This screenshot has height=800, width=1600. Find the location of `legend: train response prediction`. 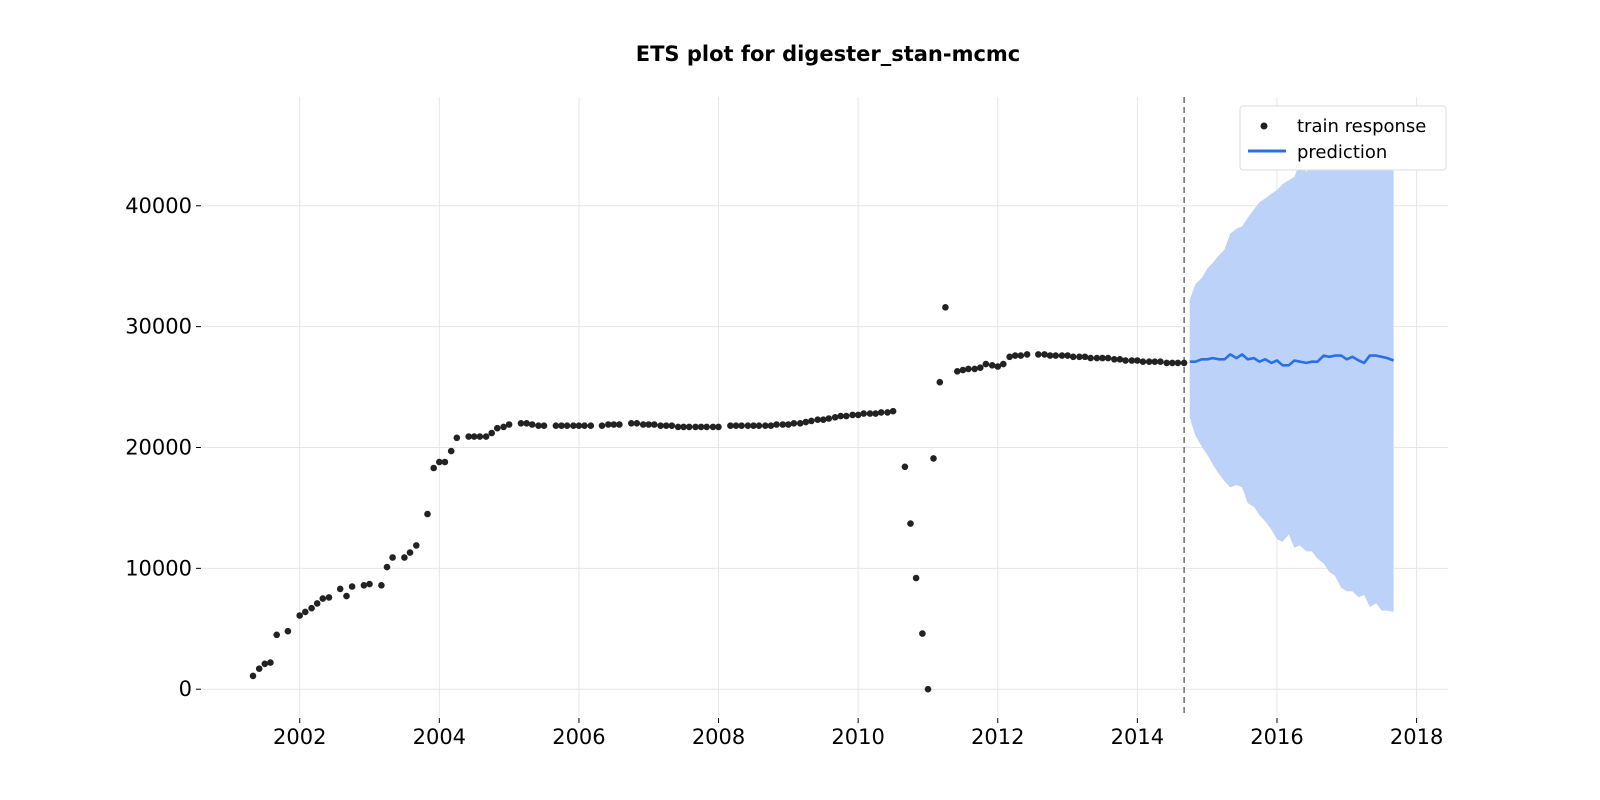

legend: train response prediction is located at coordinates (1343, 138).